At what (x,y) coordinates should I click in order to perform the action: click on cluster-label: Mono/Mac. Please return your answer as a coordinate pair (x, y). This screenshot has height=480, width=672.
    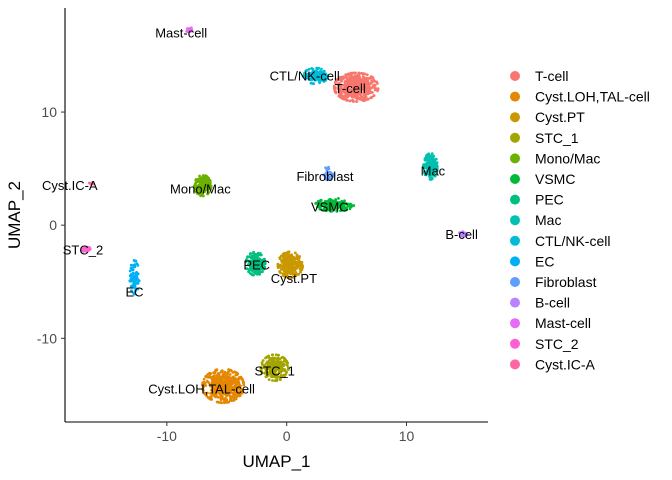
    Looking at the image, I should click on (200, 189).